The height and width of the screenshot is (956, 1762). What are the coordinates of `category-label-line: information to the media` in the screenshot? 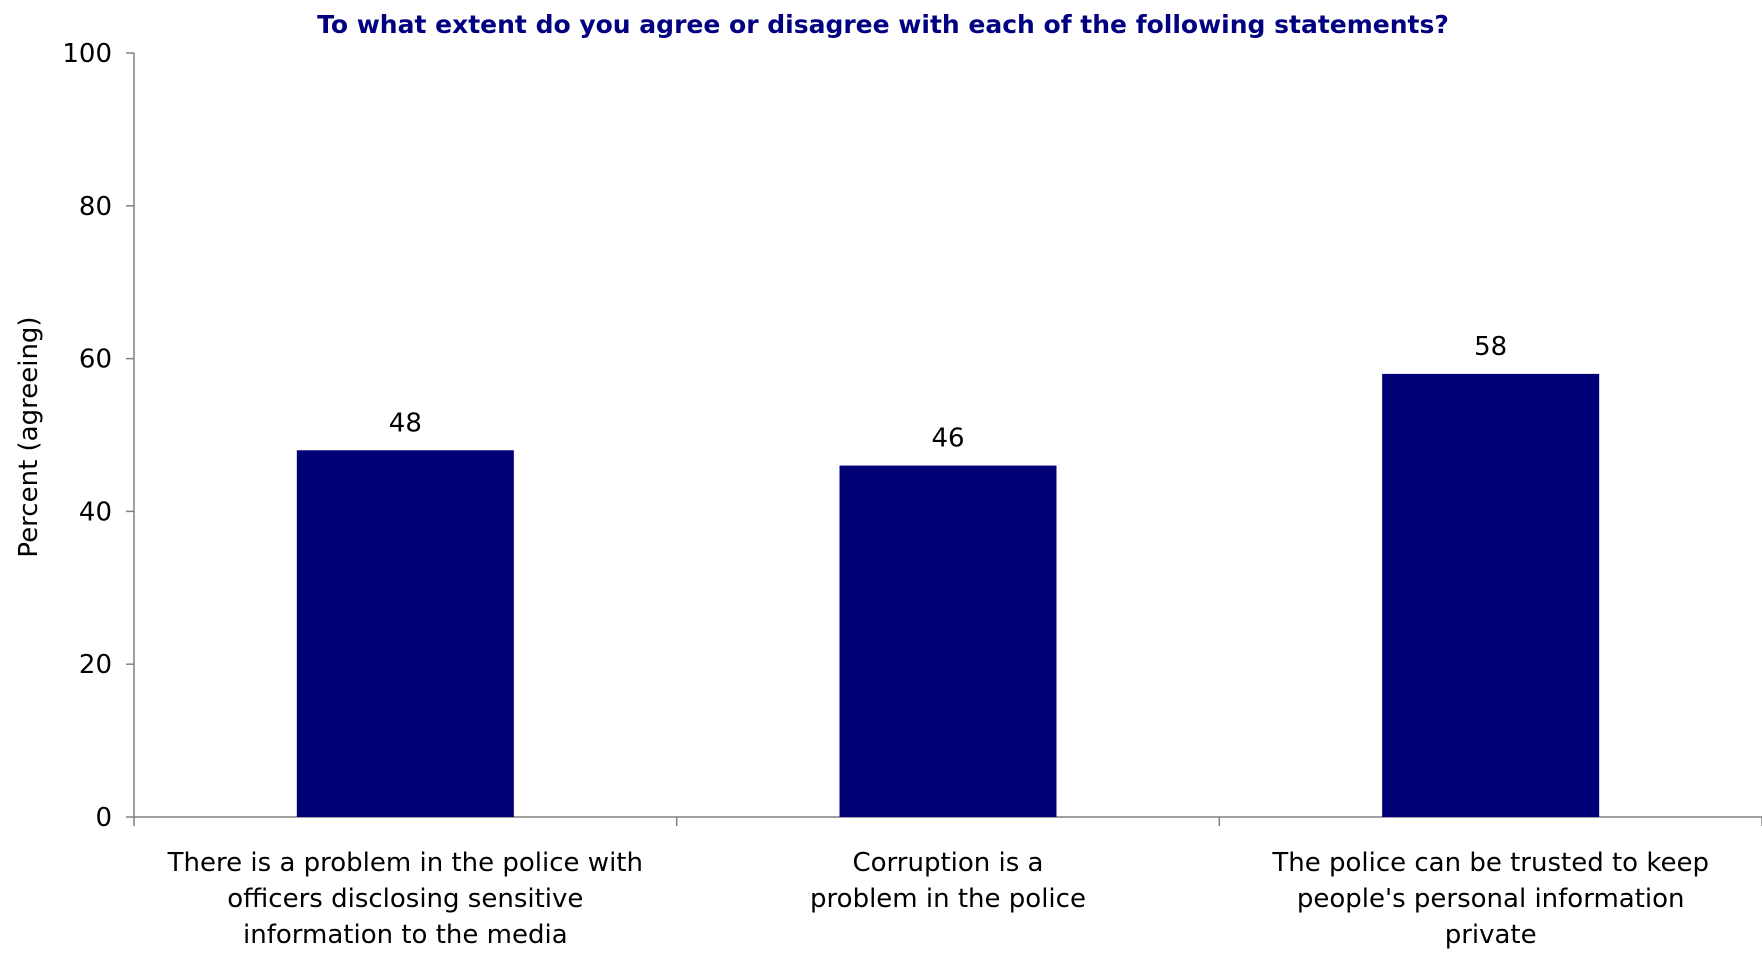 It's located at (405, 935).